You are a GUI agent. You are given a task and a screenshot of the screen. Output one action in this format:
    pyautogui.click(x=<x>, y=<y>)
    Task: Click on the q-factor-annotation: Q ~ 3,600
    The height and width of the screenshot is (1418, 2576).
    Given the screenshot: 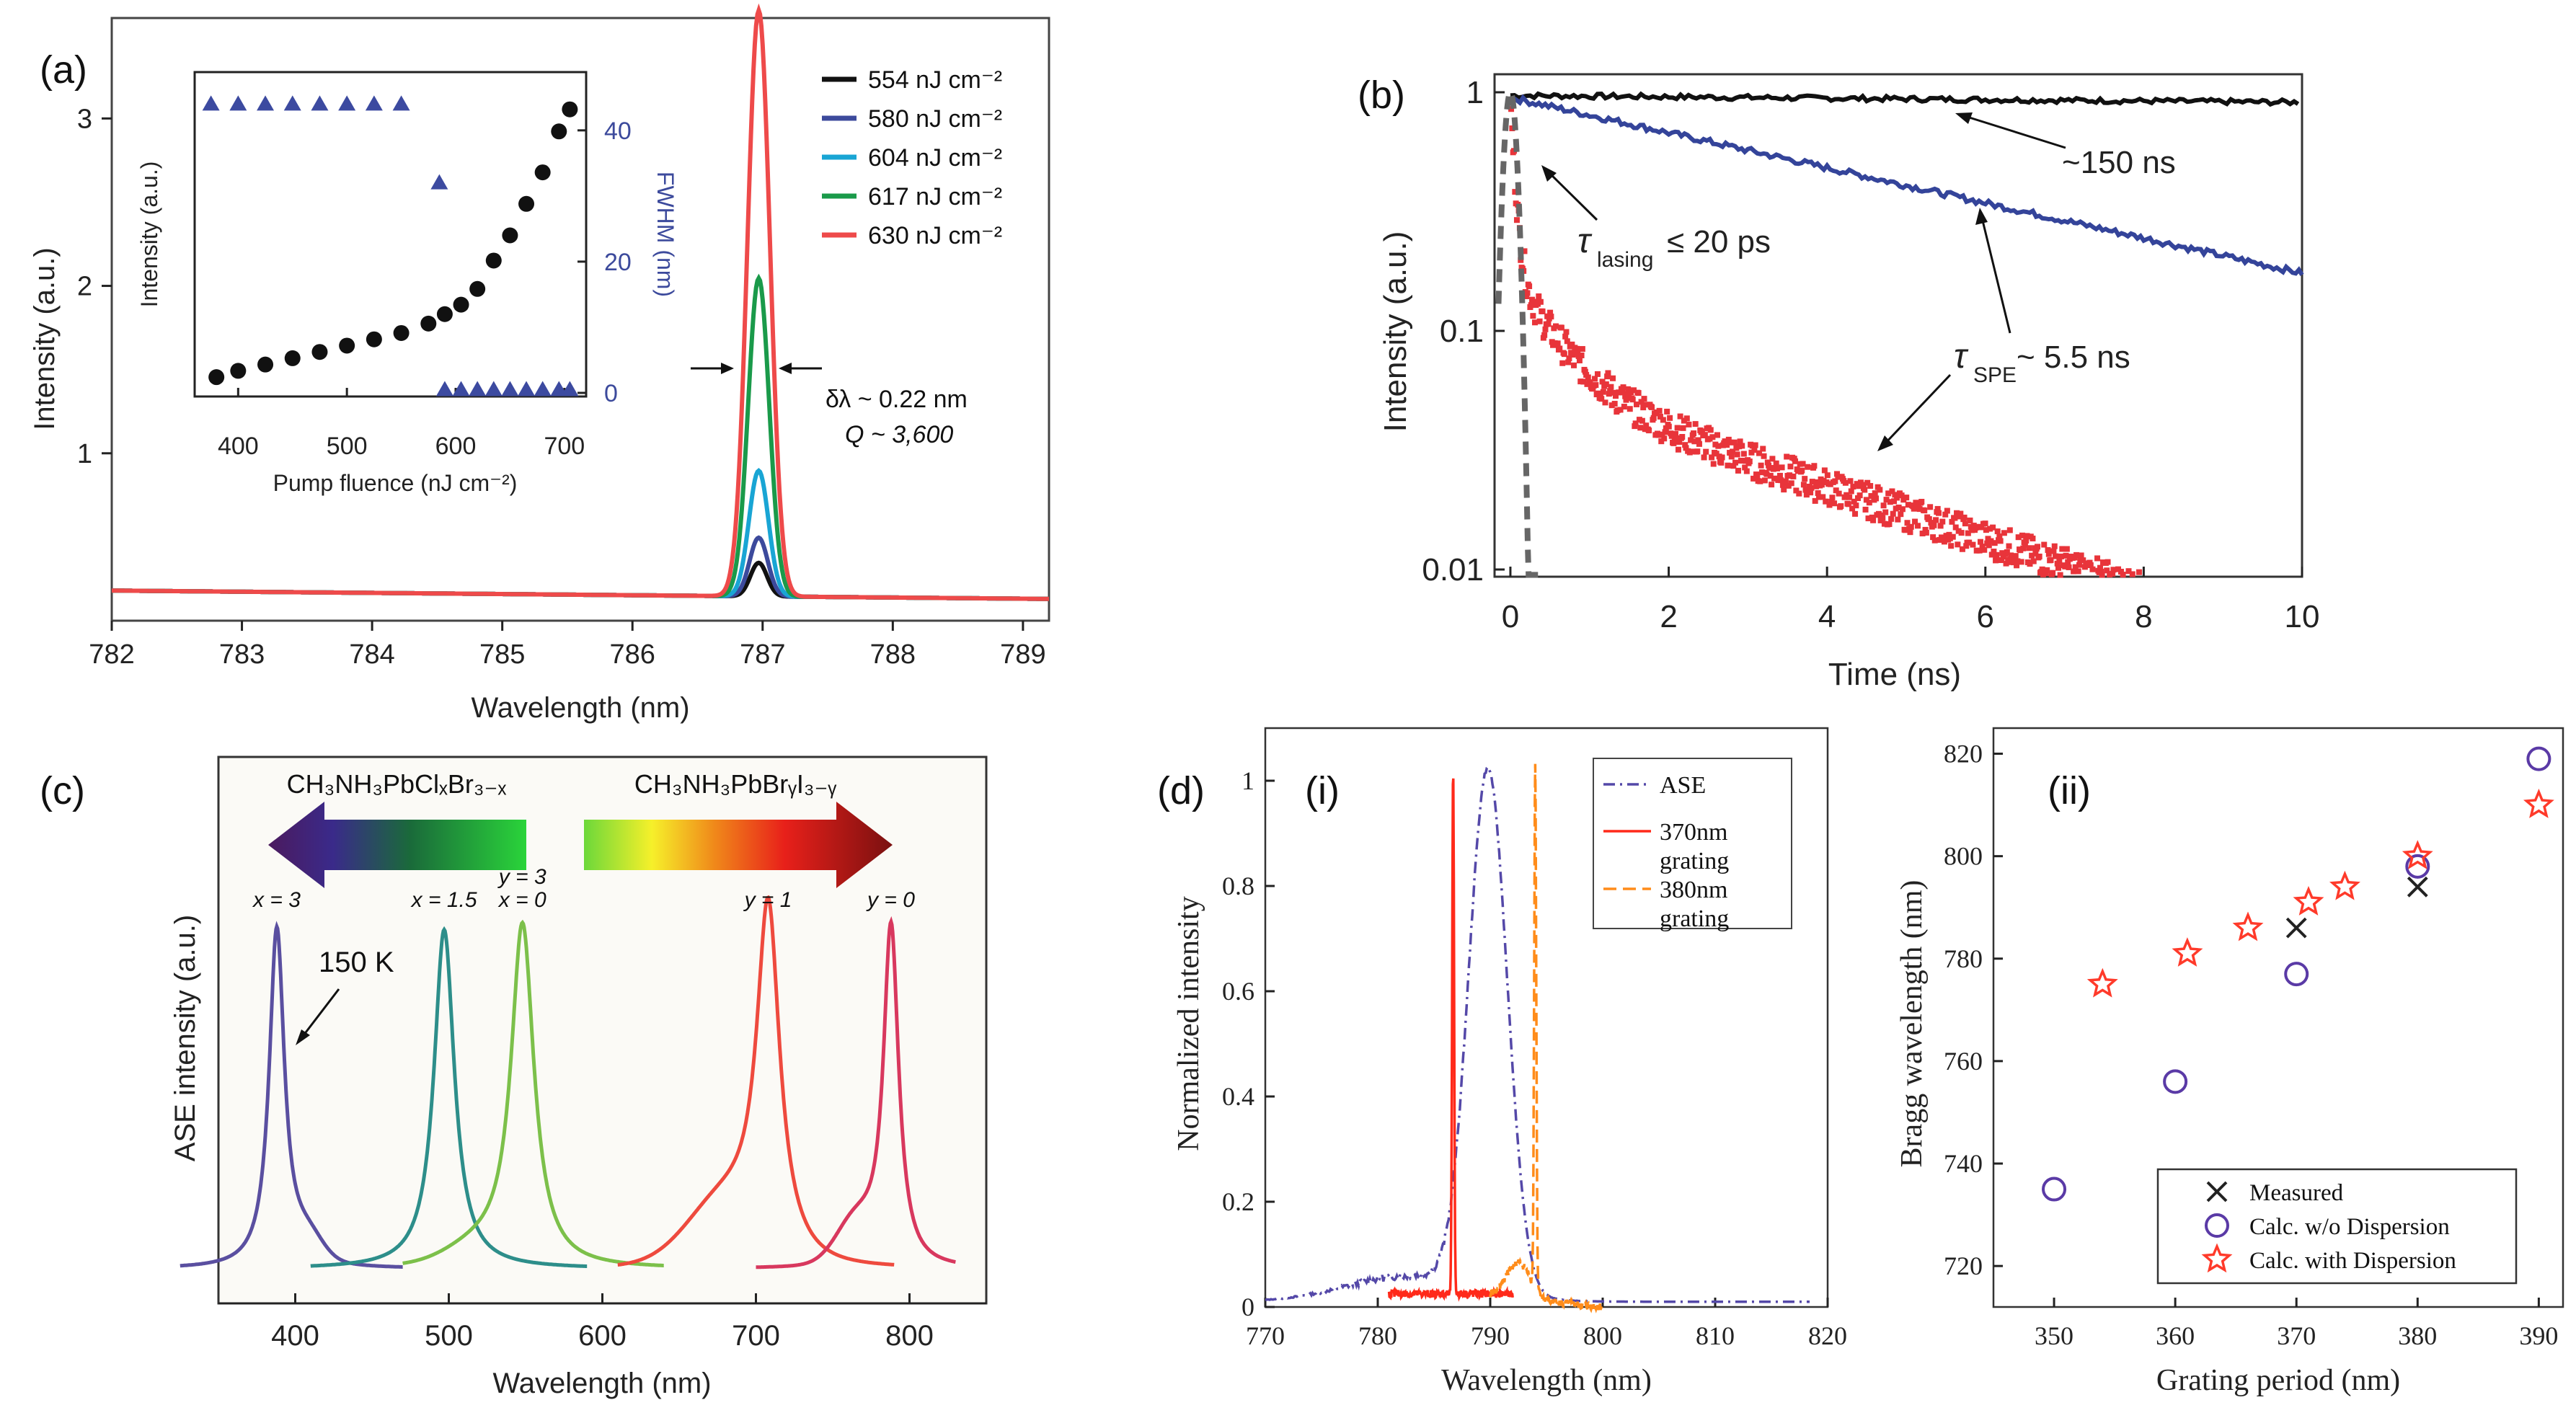 What is the action you would take?
    pyautogui.click(x=899, y=434)
    